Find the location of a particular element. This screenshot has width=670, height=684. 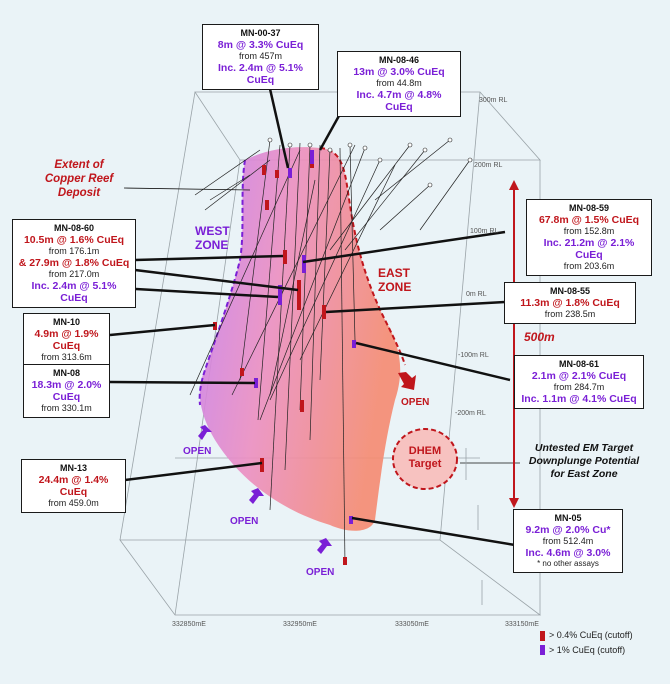

callout-mn-08: MN-08 18.3m @ 2.0% CuEq from 330.1m is located at coordinates (66, 391).